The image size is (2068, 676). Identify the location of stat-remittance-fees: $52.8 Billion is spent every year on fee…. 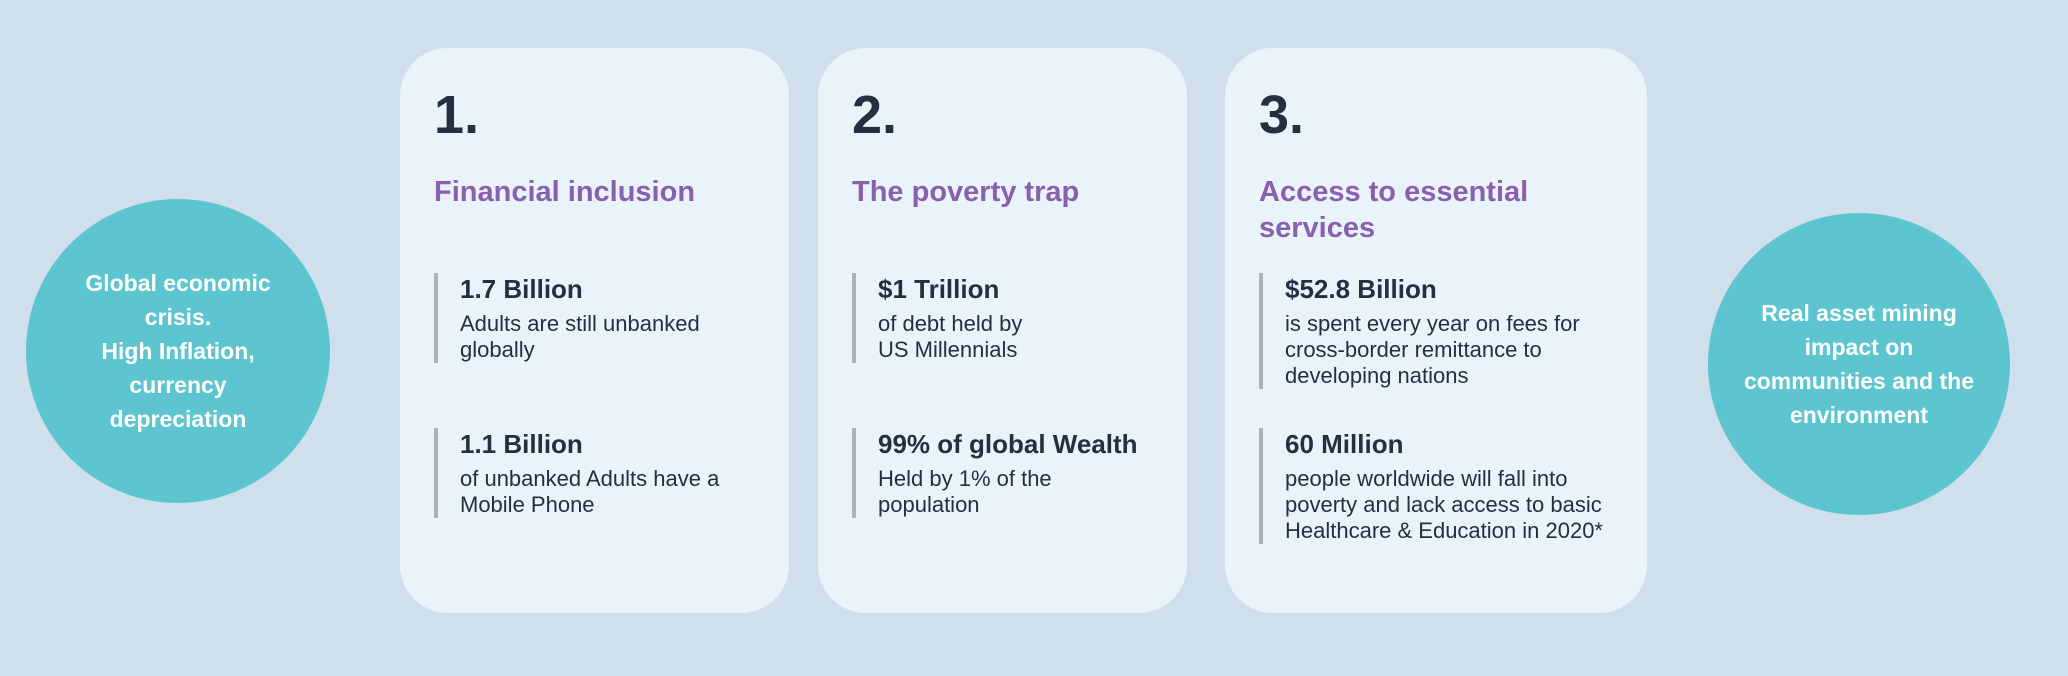
(1445, 331).